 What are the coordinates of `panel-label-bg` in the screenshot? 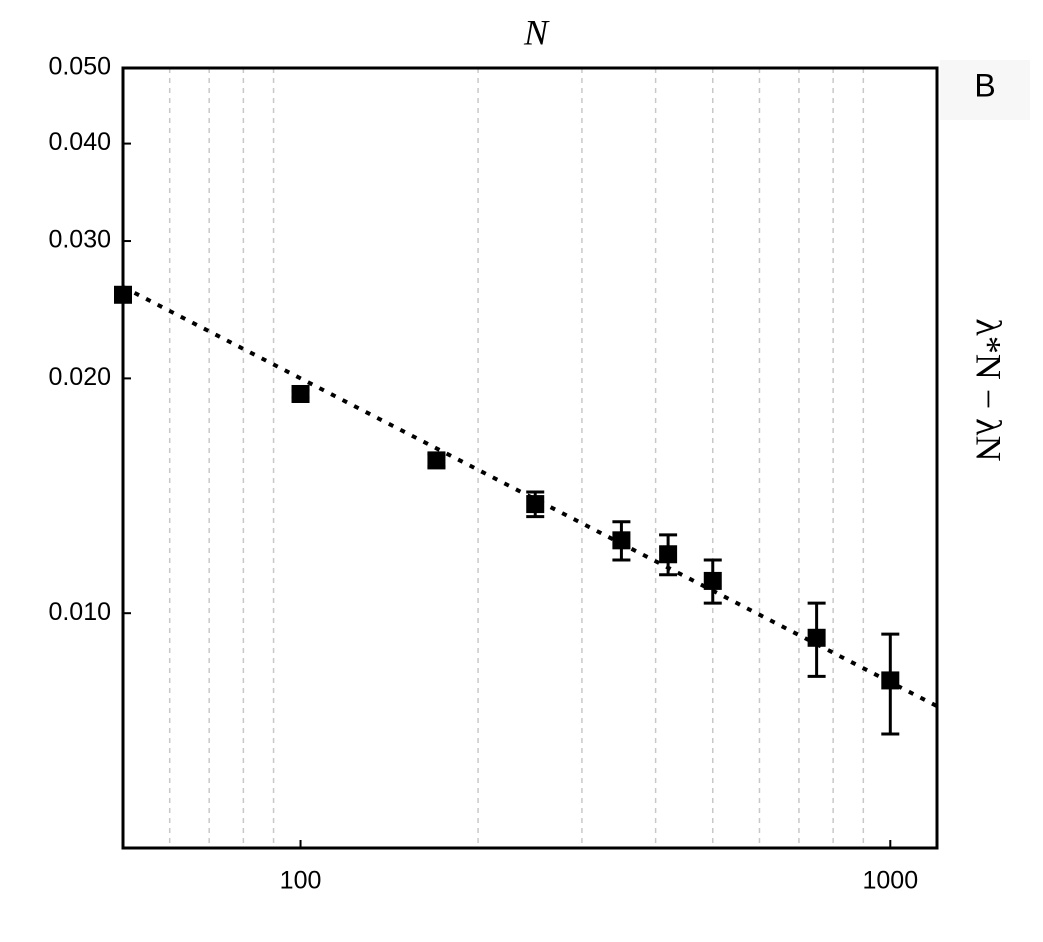 It's located at (985, 90).